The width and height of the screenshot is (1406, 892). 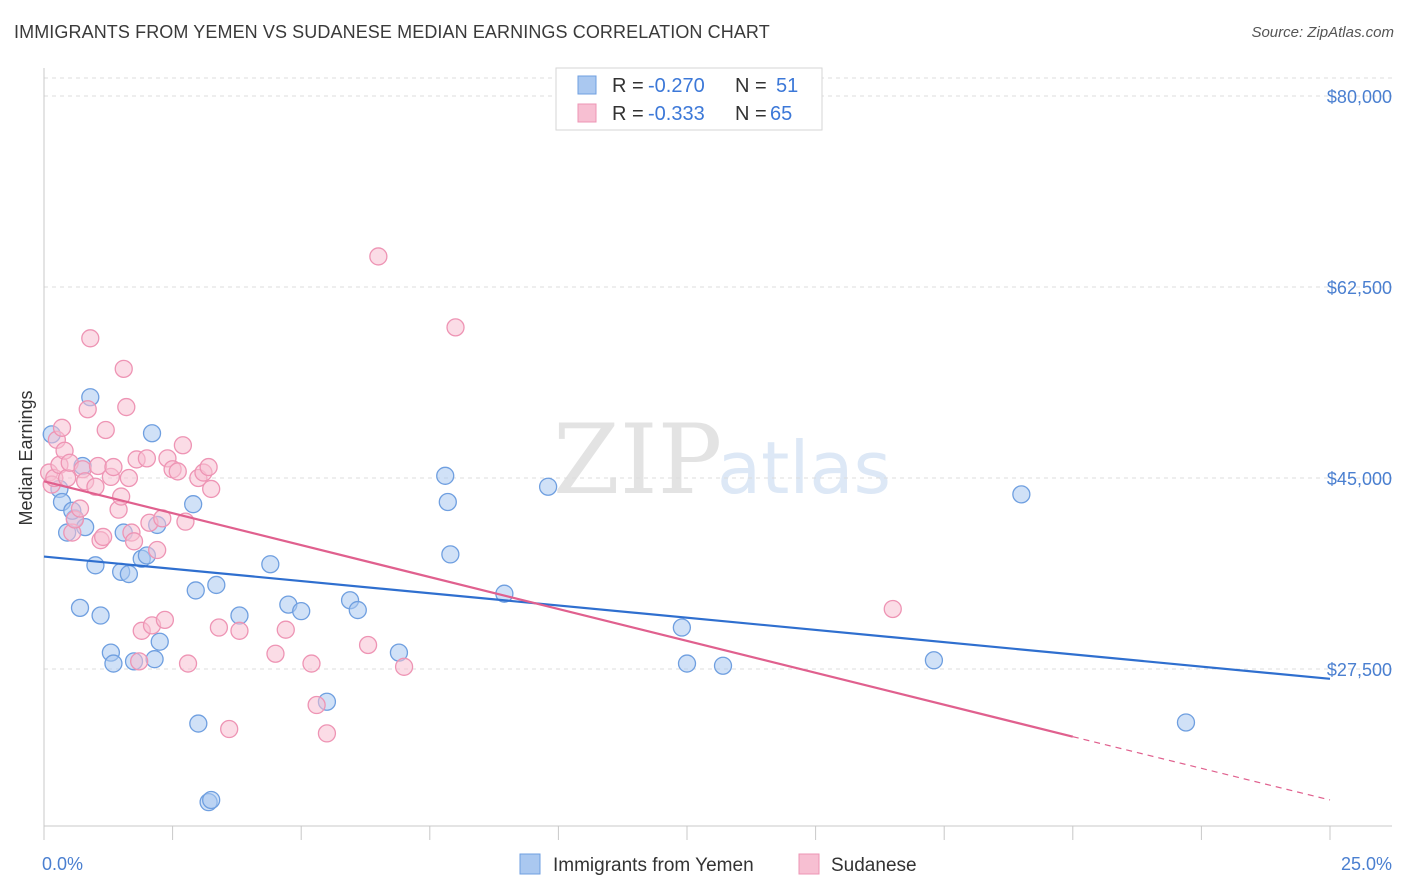 What do you see at coordinates (1359, 97) in the screenshot?
I see `y-tick-label-3: $80,000` at bounding box center [1359, 97].